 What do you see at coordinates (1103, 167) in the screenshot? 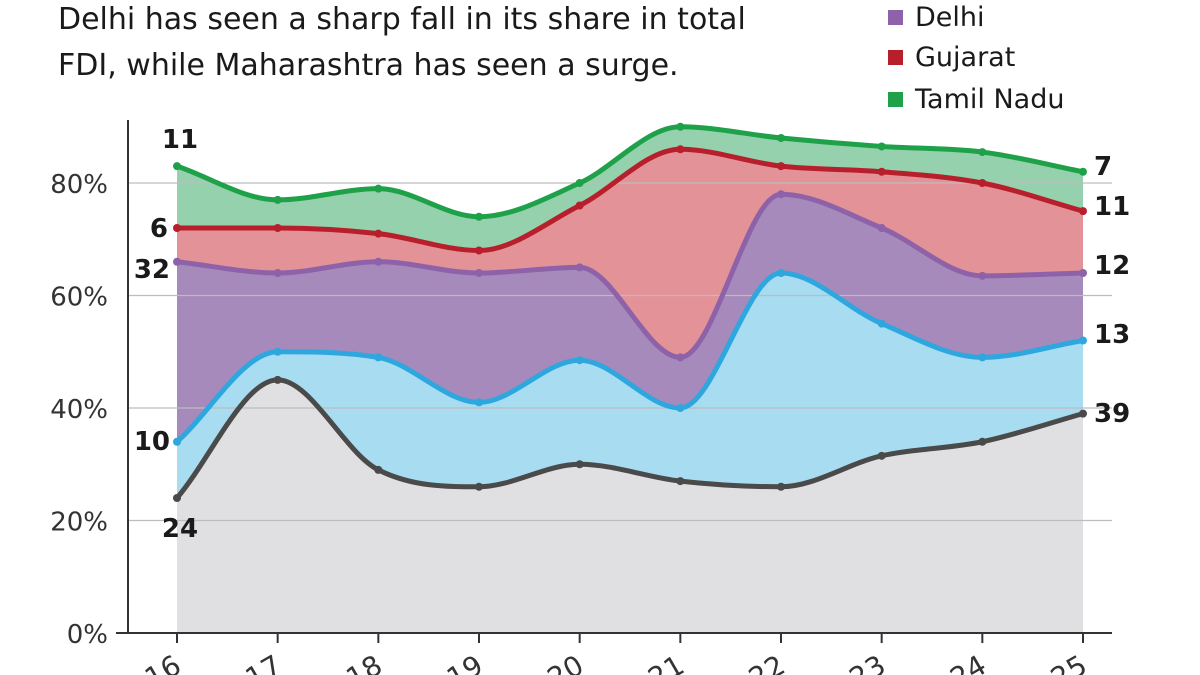
I see `end-label-tamil-nadu: 7` at bounding box center [1103, 167].